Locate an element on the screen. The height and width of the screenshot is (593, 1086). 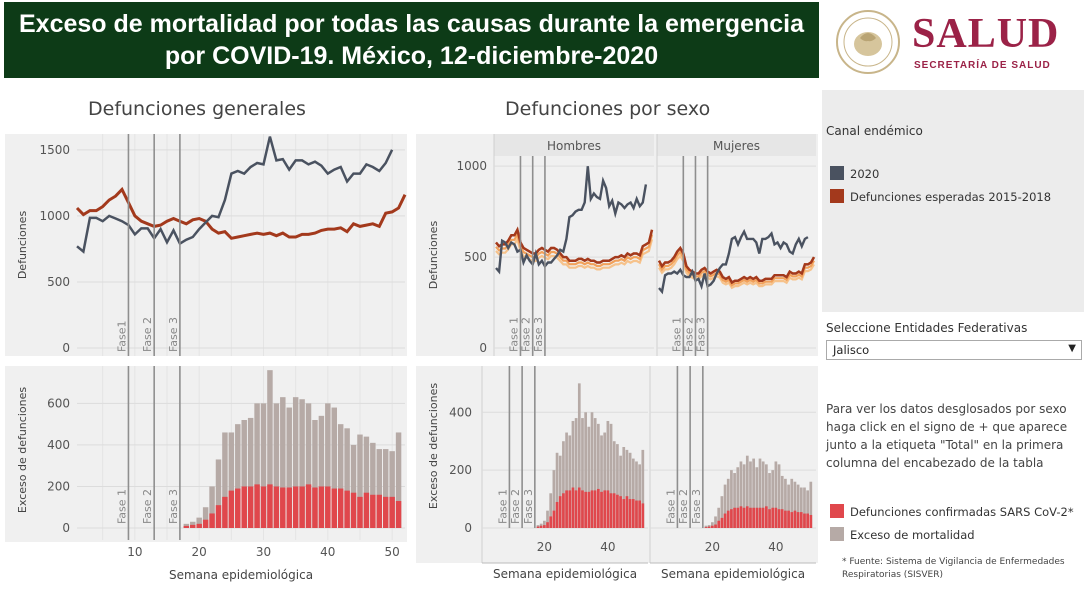
select-label: Seleccione Entidades Federativas is located at coordinates (927, 328).